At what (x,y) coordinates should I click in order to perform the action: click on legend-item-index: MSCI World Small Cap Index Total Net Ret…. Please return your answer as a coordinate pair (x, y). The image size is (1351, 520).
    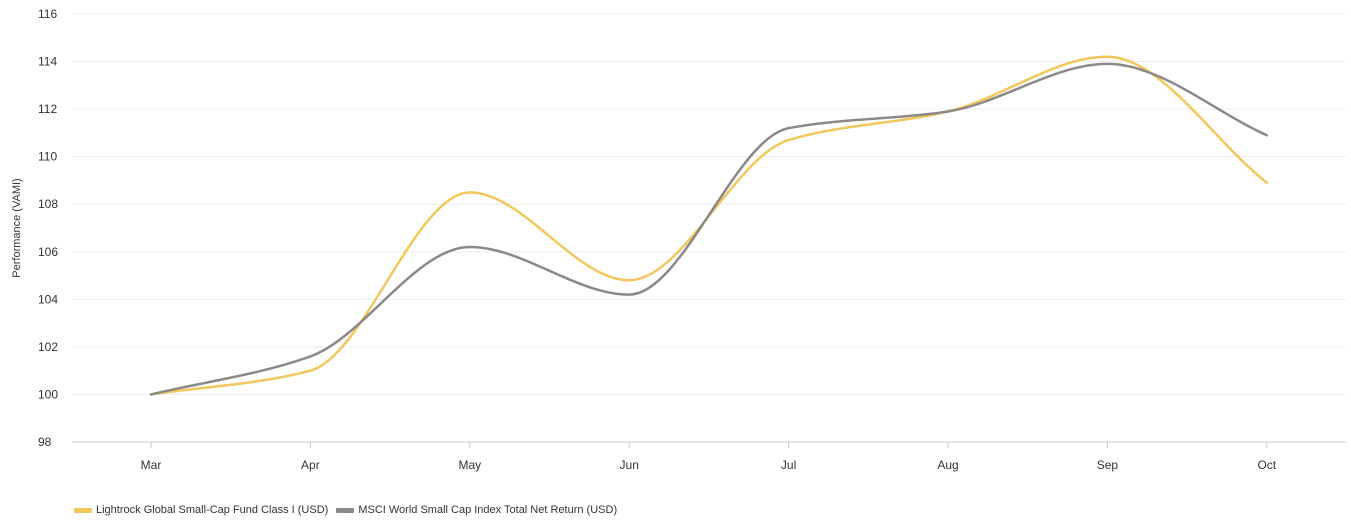
    Looking at the image, I should click on (476, 510).